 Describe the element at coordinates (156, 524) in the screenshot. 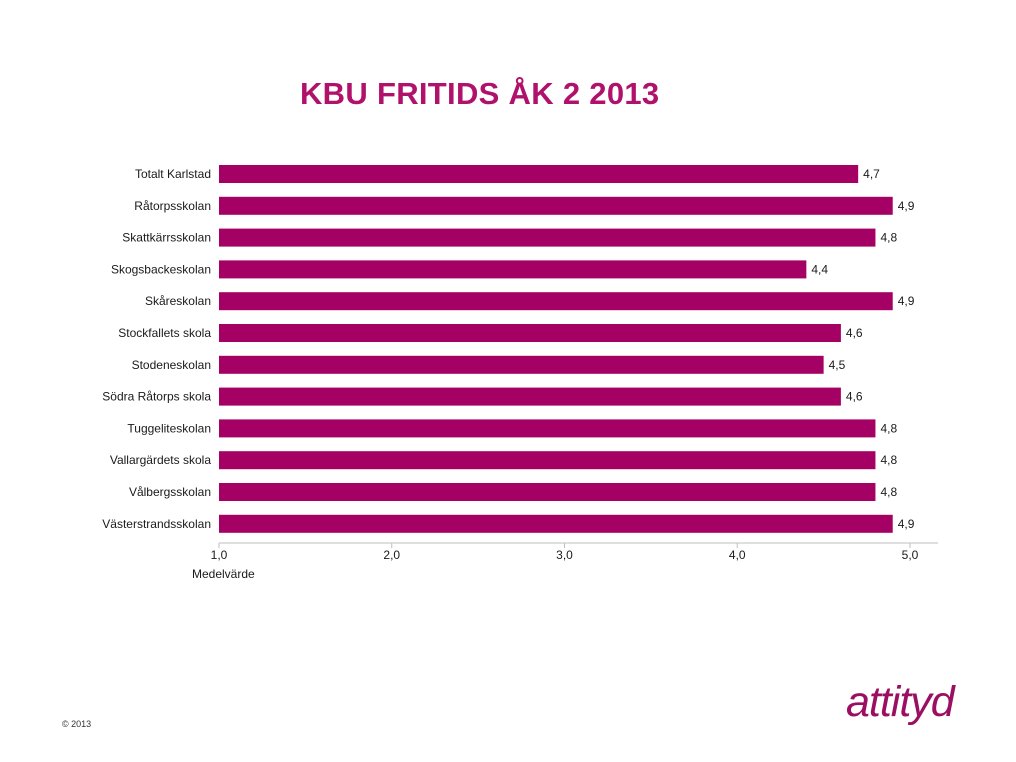

I see `category-label: Västerstrandsskolan` at that location.